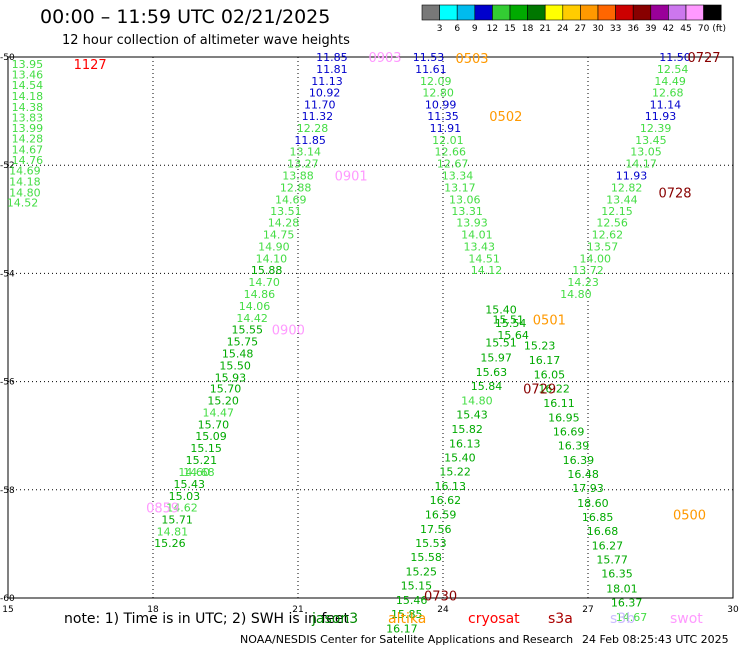 Image resolution: width=740 pixels, height=650 pixels. I want to click on wave-height-label: 15.71, so click(177, 520).